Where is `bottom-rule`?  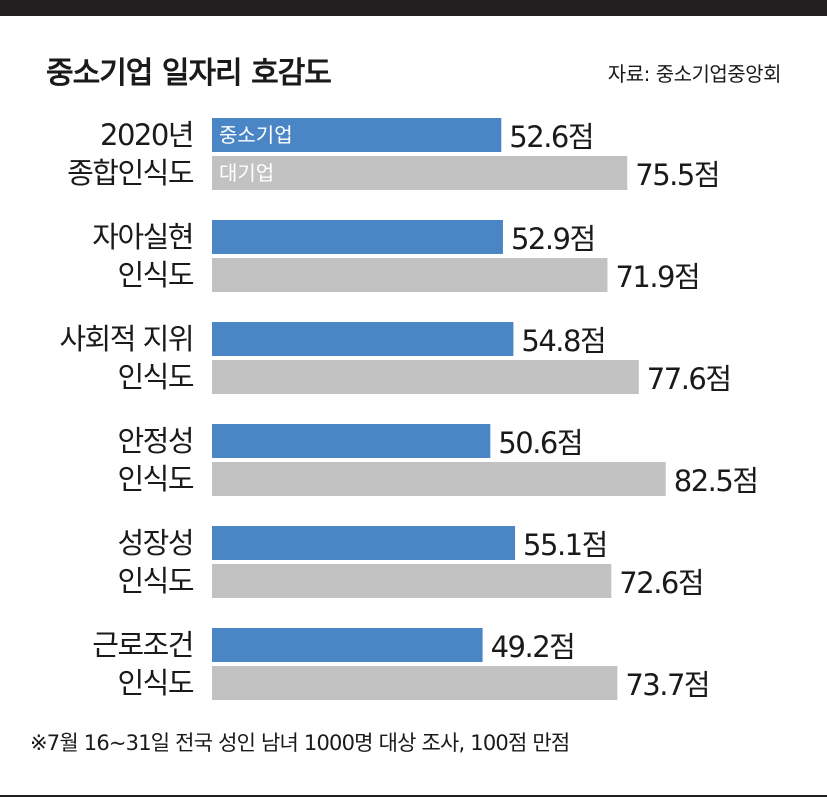 bottom-rule is located at coordinates (413, 796).